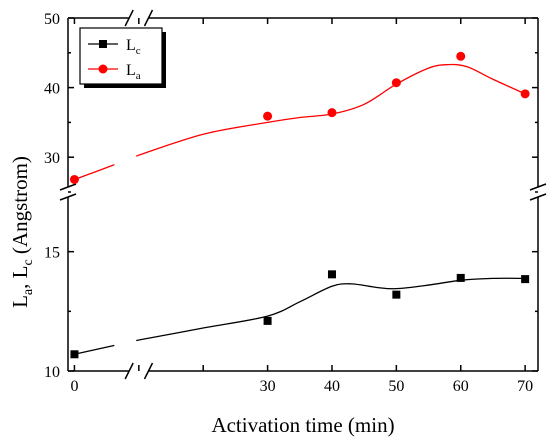 This screenshot has height=447, width=550. Describe the element at coordinates (52, 253) in the screenshot. I see `y-tick-label: 15` at that location.